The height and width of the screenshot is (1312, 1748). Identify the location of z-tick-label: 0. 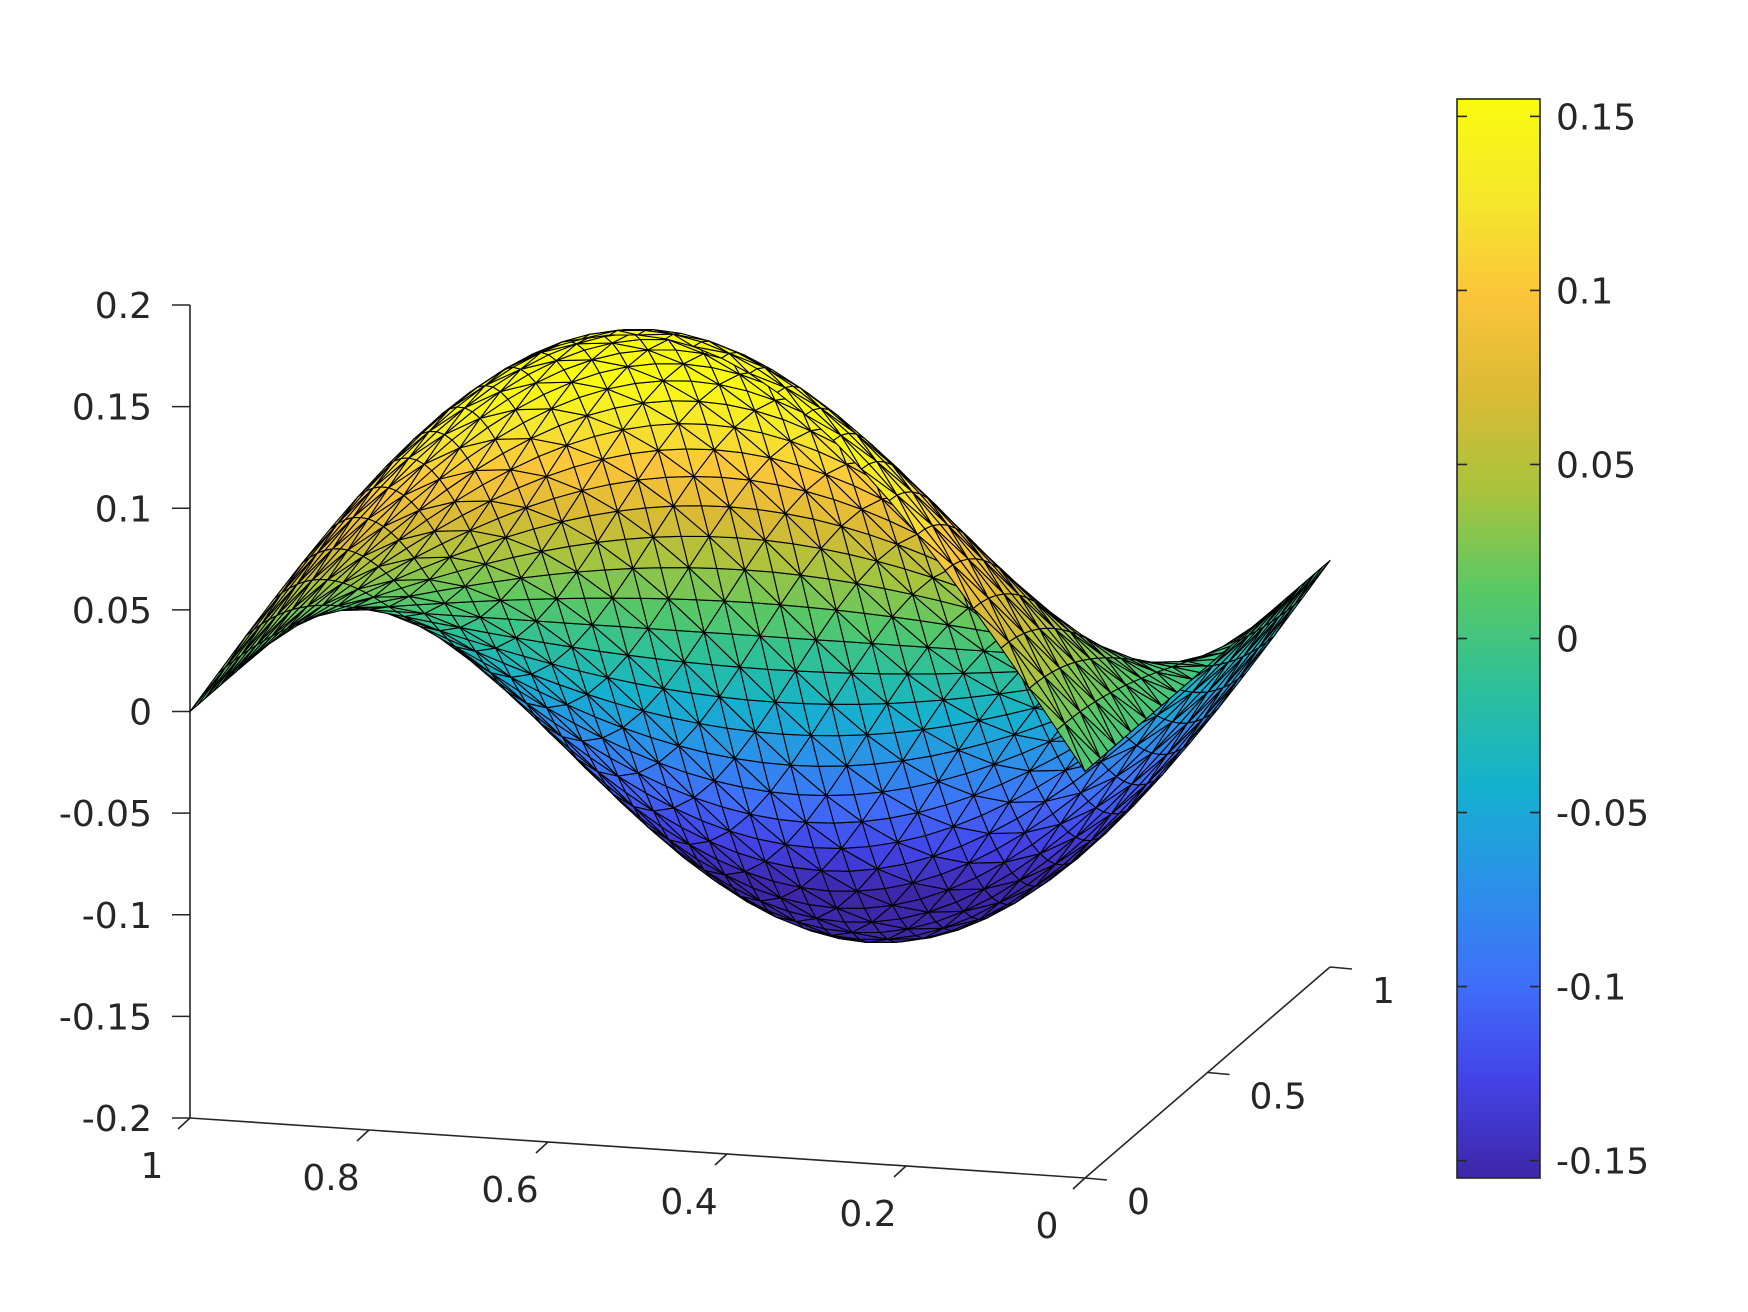
(140, 713).